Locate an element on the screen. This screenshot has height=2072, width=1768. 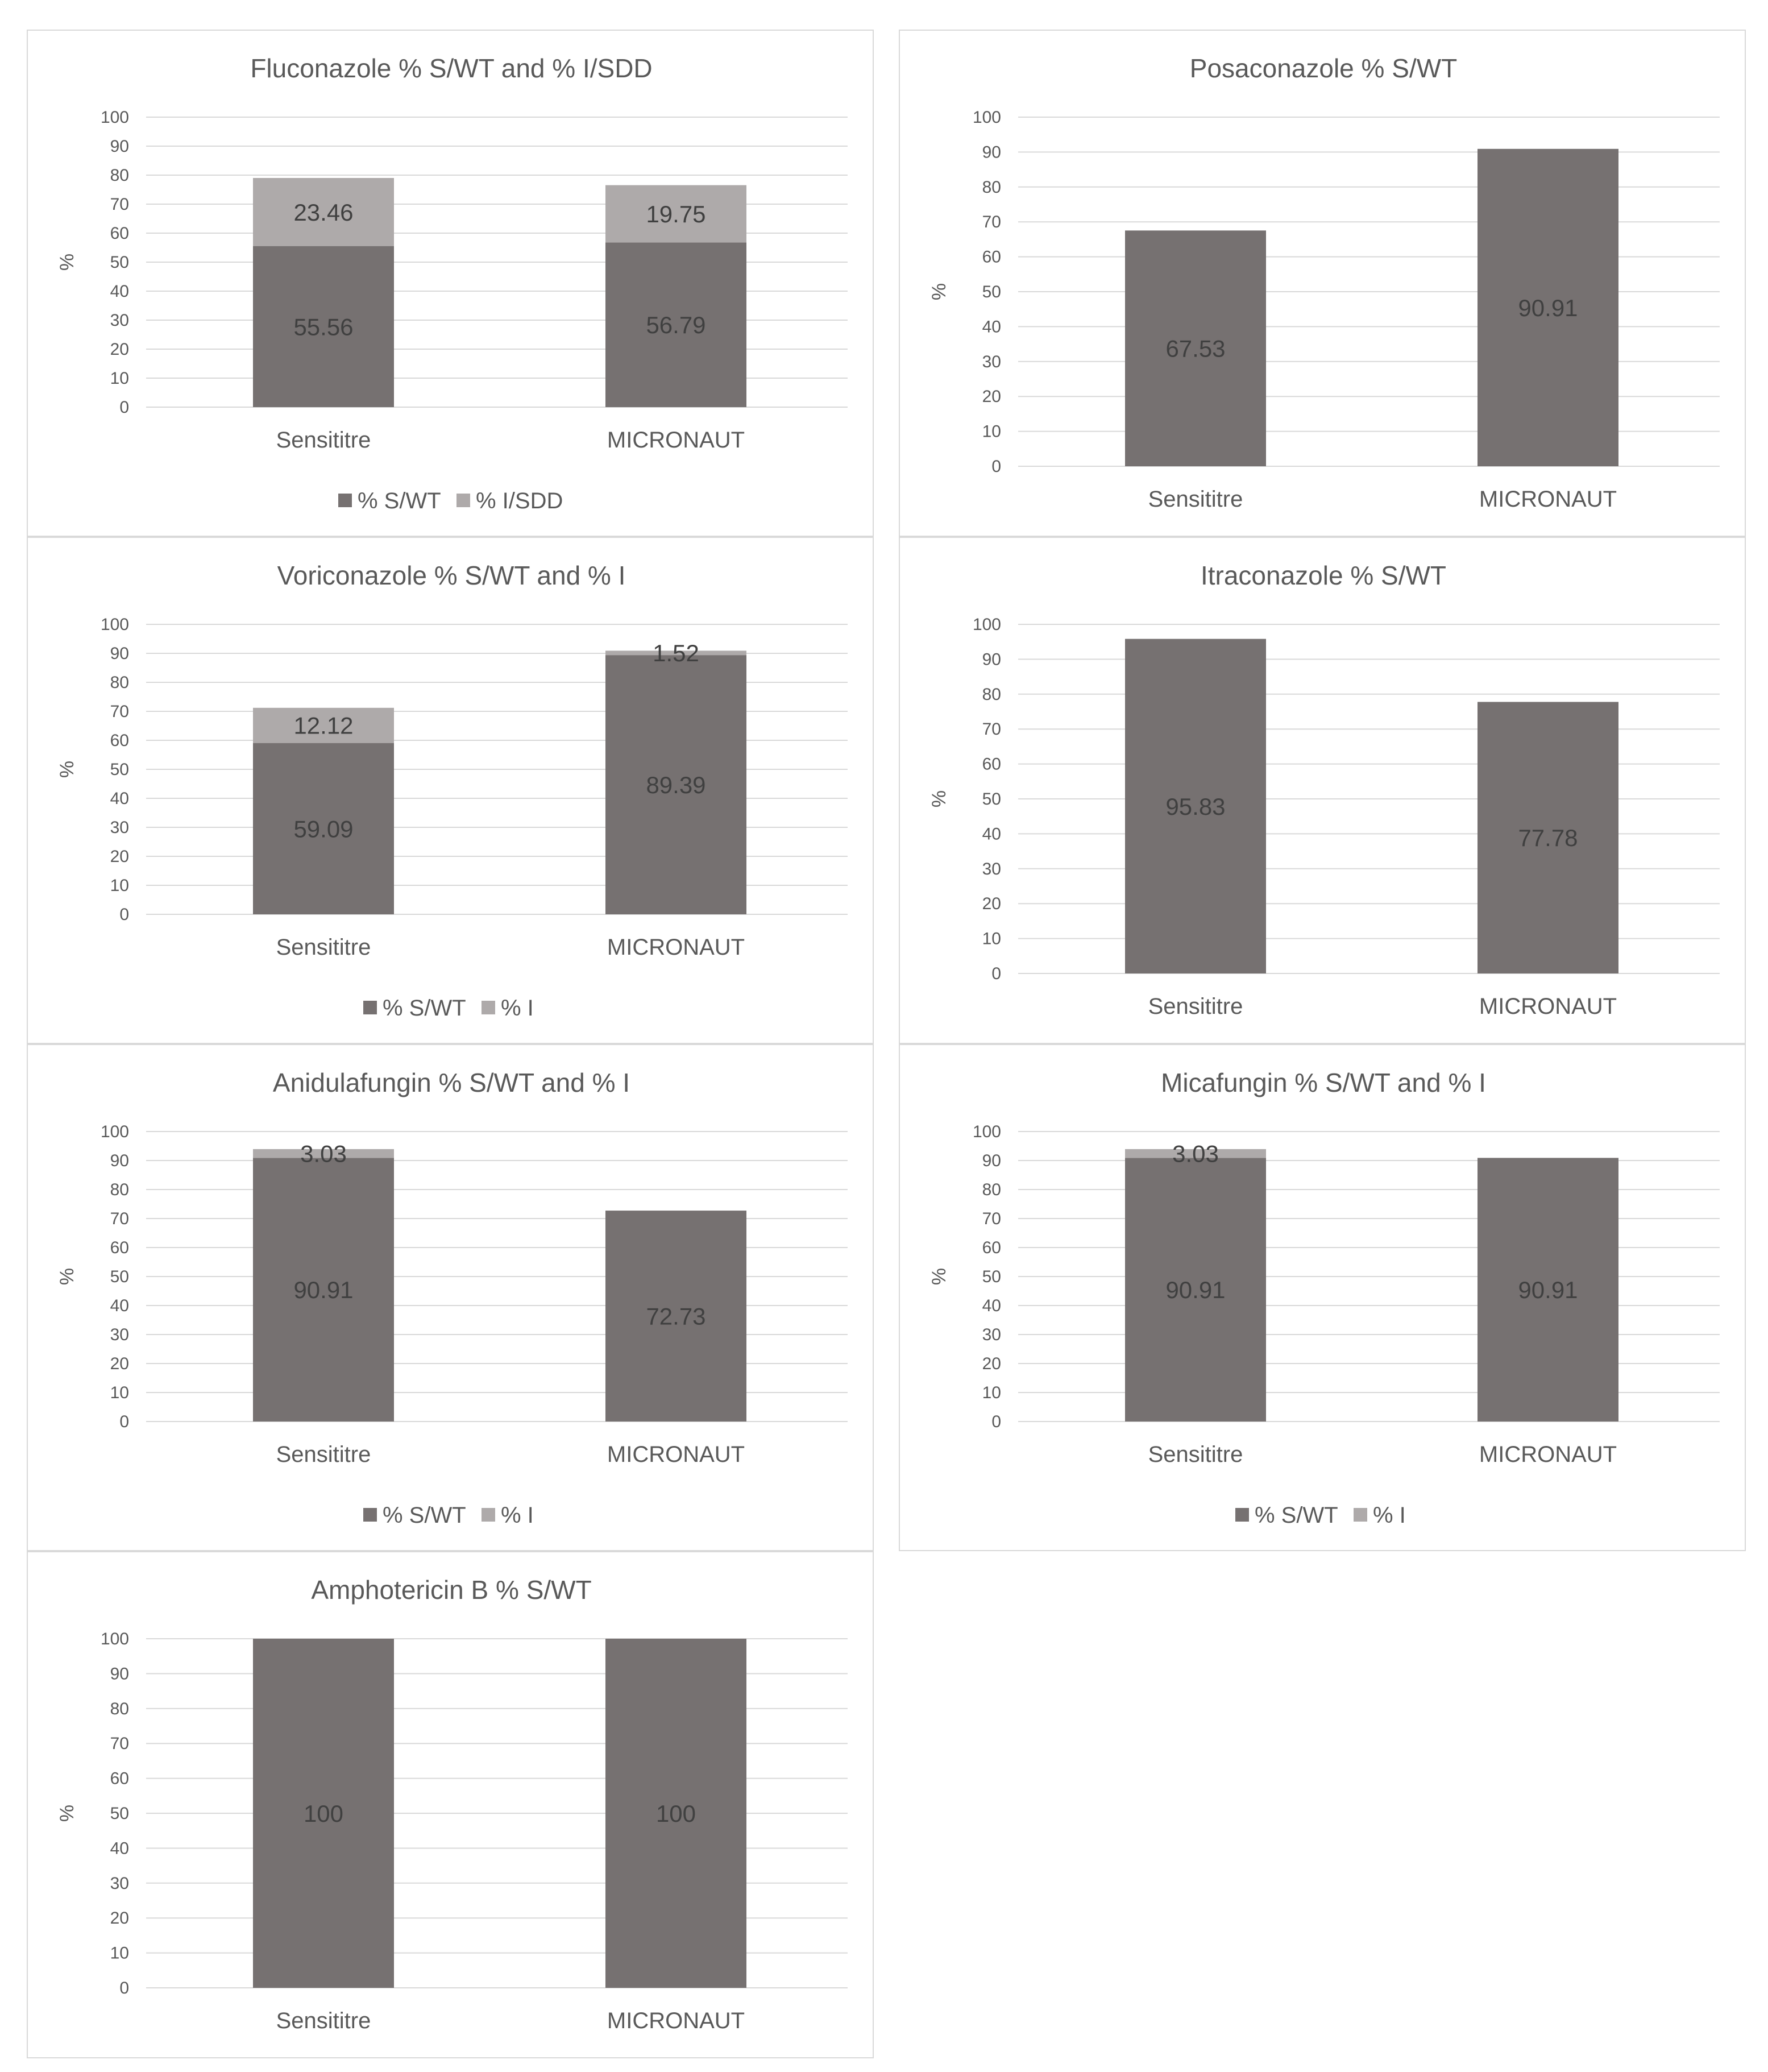
chart-title: Fluconazole % S/WT and % I/SDD is located at coordinates (451, 68).